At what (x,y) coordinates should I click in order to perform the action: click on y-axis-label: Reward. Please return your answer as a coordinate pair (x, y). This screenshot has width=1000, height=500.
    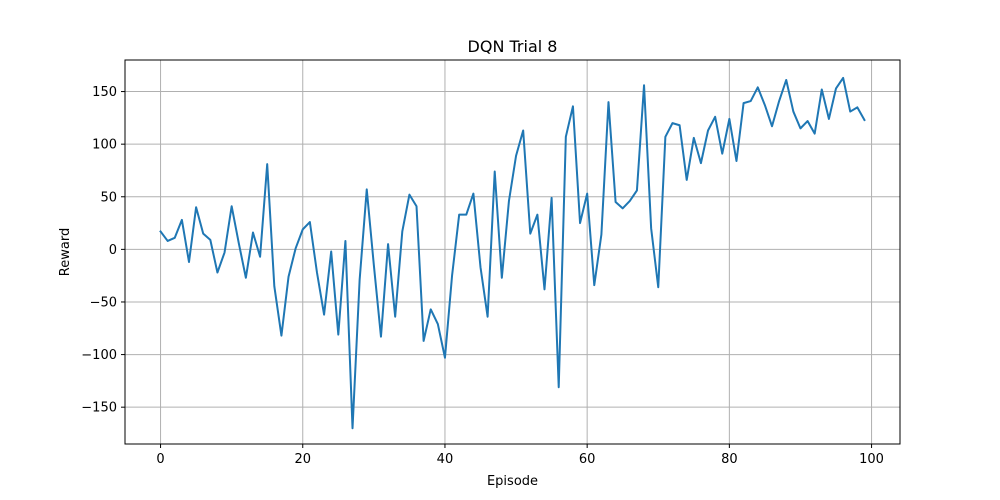
    Looking at the image, I should click on (65, 252).